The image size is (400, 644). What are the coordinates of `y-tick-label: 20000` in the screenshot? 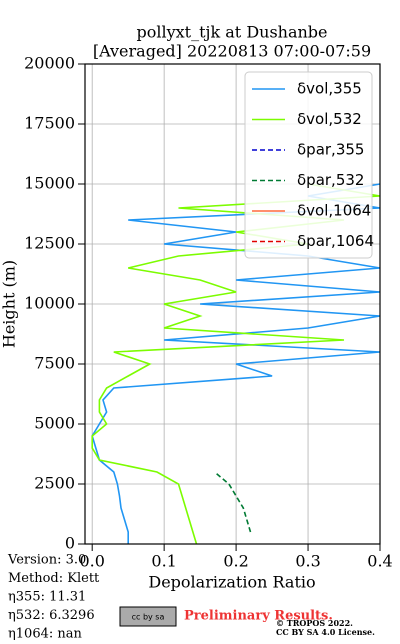 It's located at (49, 63).